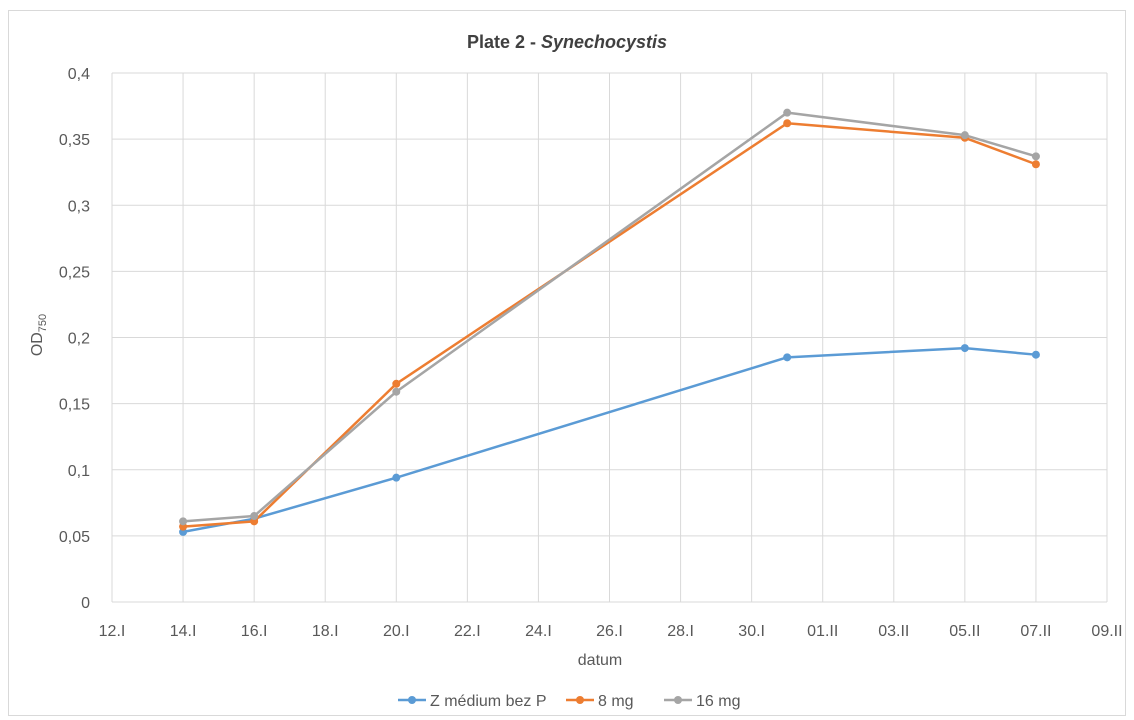 This screenshot has height=720, width=1134. I want to click on y-axis-label-main: OD, so click(37, 344).